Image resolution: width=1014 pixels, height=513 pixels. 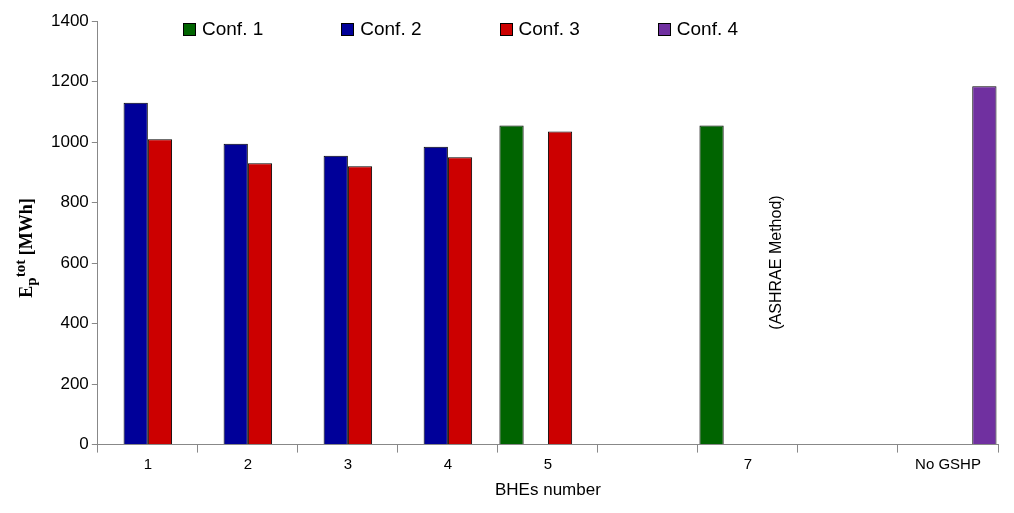 I want to click on x-tick-label: 5, so click(x=548, y=463).